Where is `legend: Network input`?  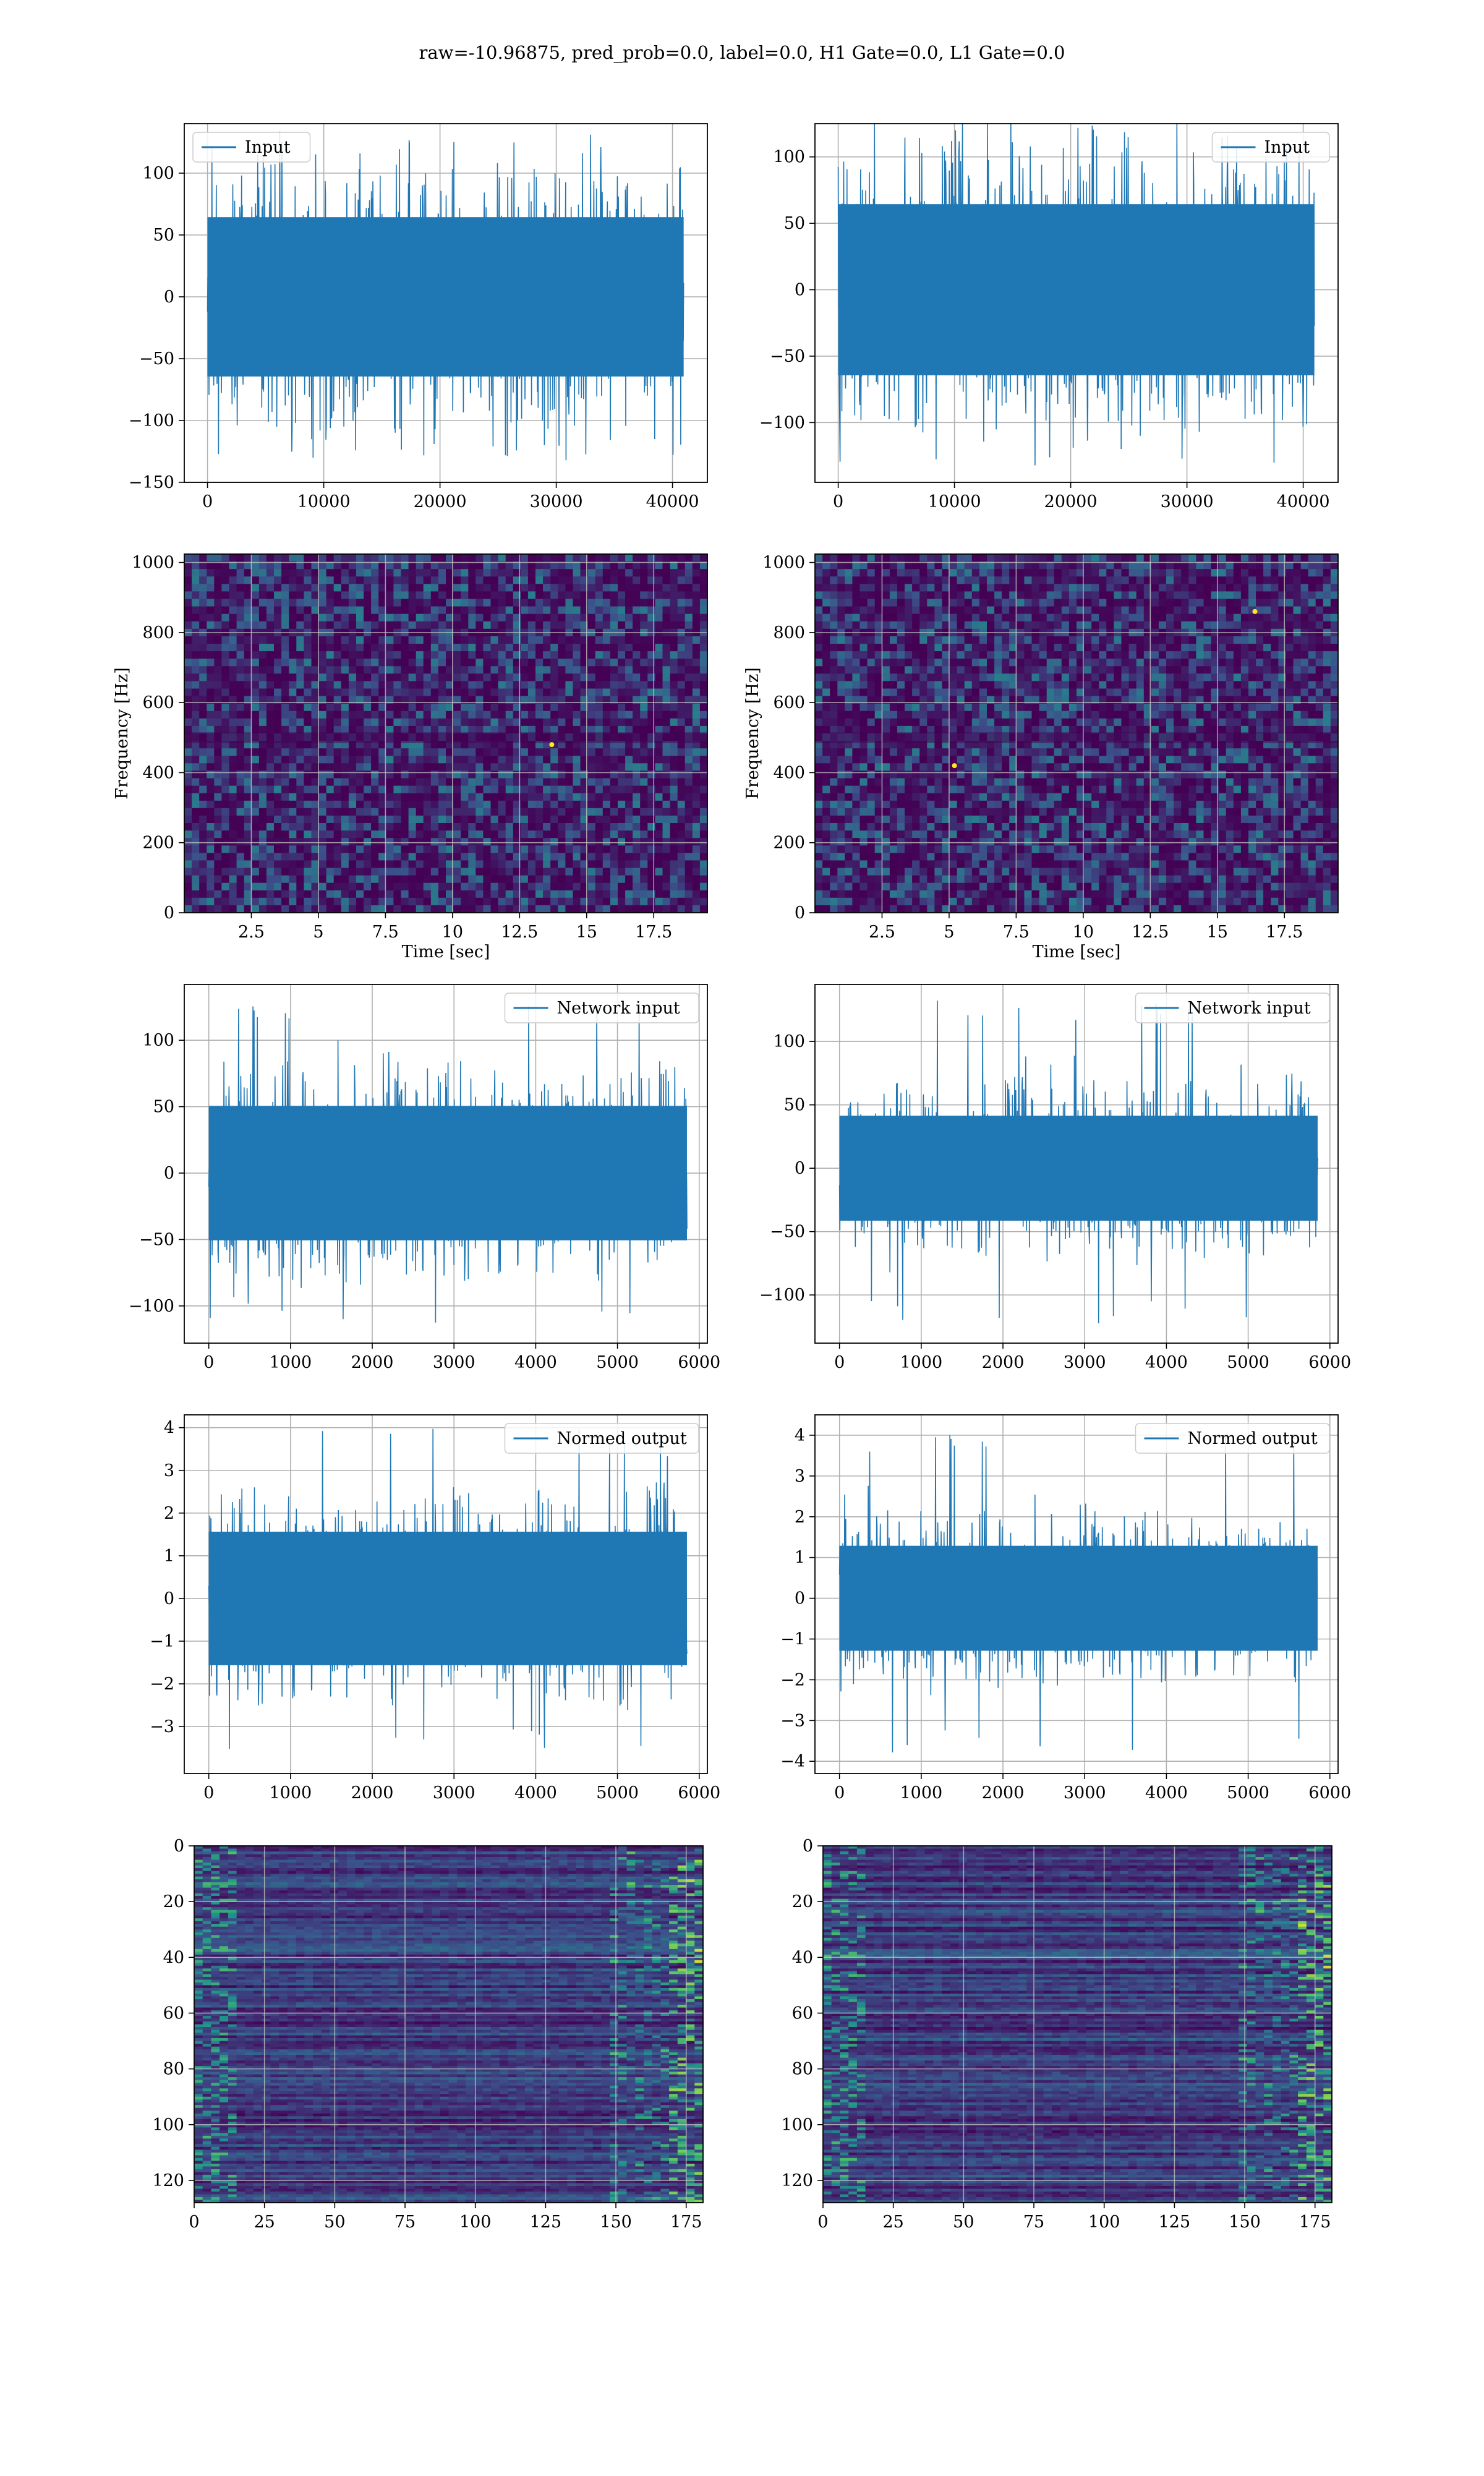
legend: Network input is located at coordinates (1233, 1008).